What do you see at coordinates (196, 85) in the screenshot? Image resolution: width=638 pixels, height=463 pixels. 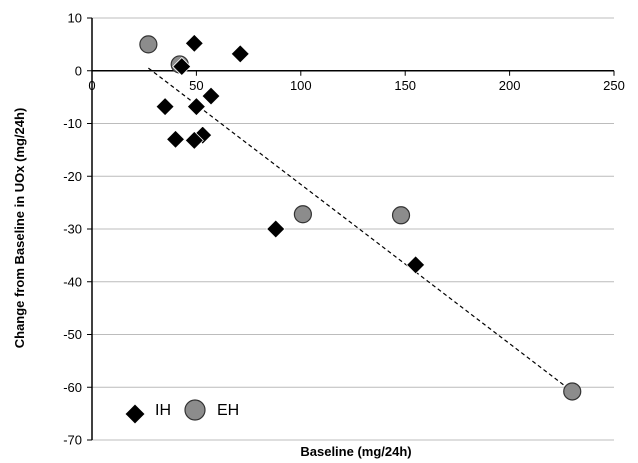 I see `x-tick-label: 50` at bounding box center [196, 85].